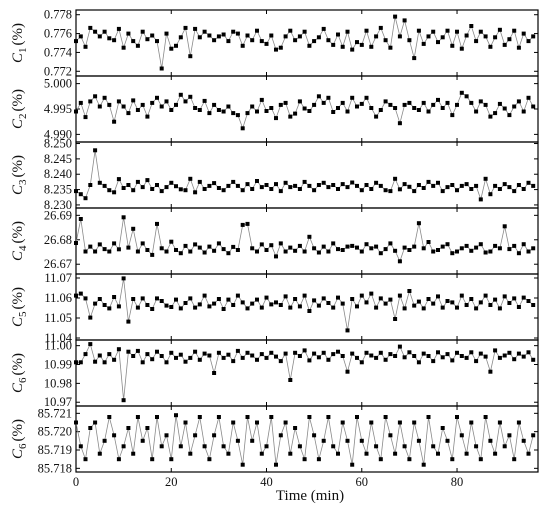 The height and width of the screenshot is (512, 550). What do you see at coordinates (274, 241) in the screenshot?
I see `panel-4: 26.67 26.68 26.69 C4(%)` at bounding box center [274, 241].